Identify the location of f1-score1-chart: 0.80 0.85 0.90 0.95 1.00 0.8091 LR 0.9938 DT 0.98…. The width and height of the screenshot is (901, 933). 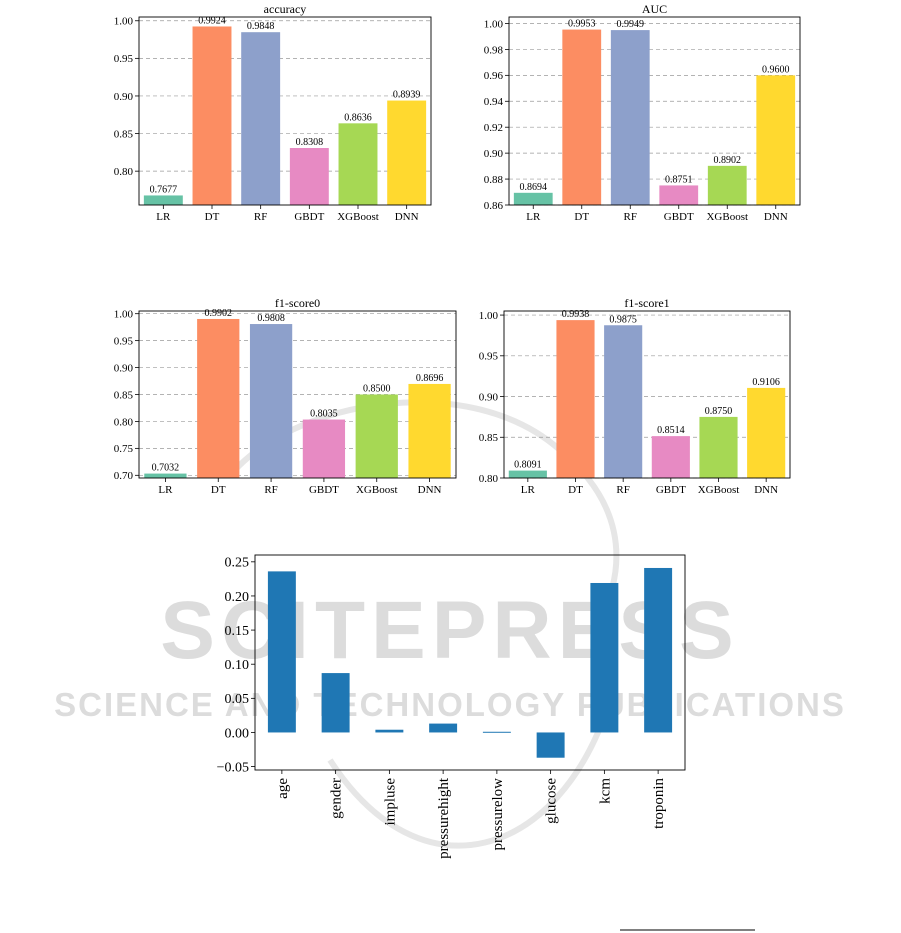
(635, 396).